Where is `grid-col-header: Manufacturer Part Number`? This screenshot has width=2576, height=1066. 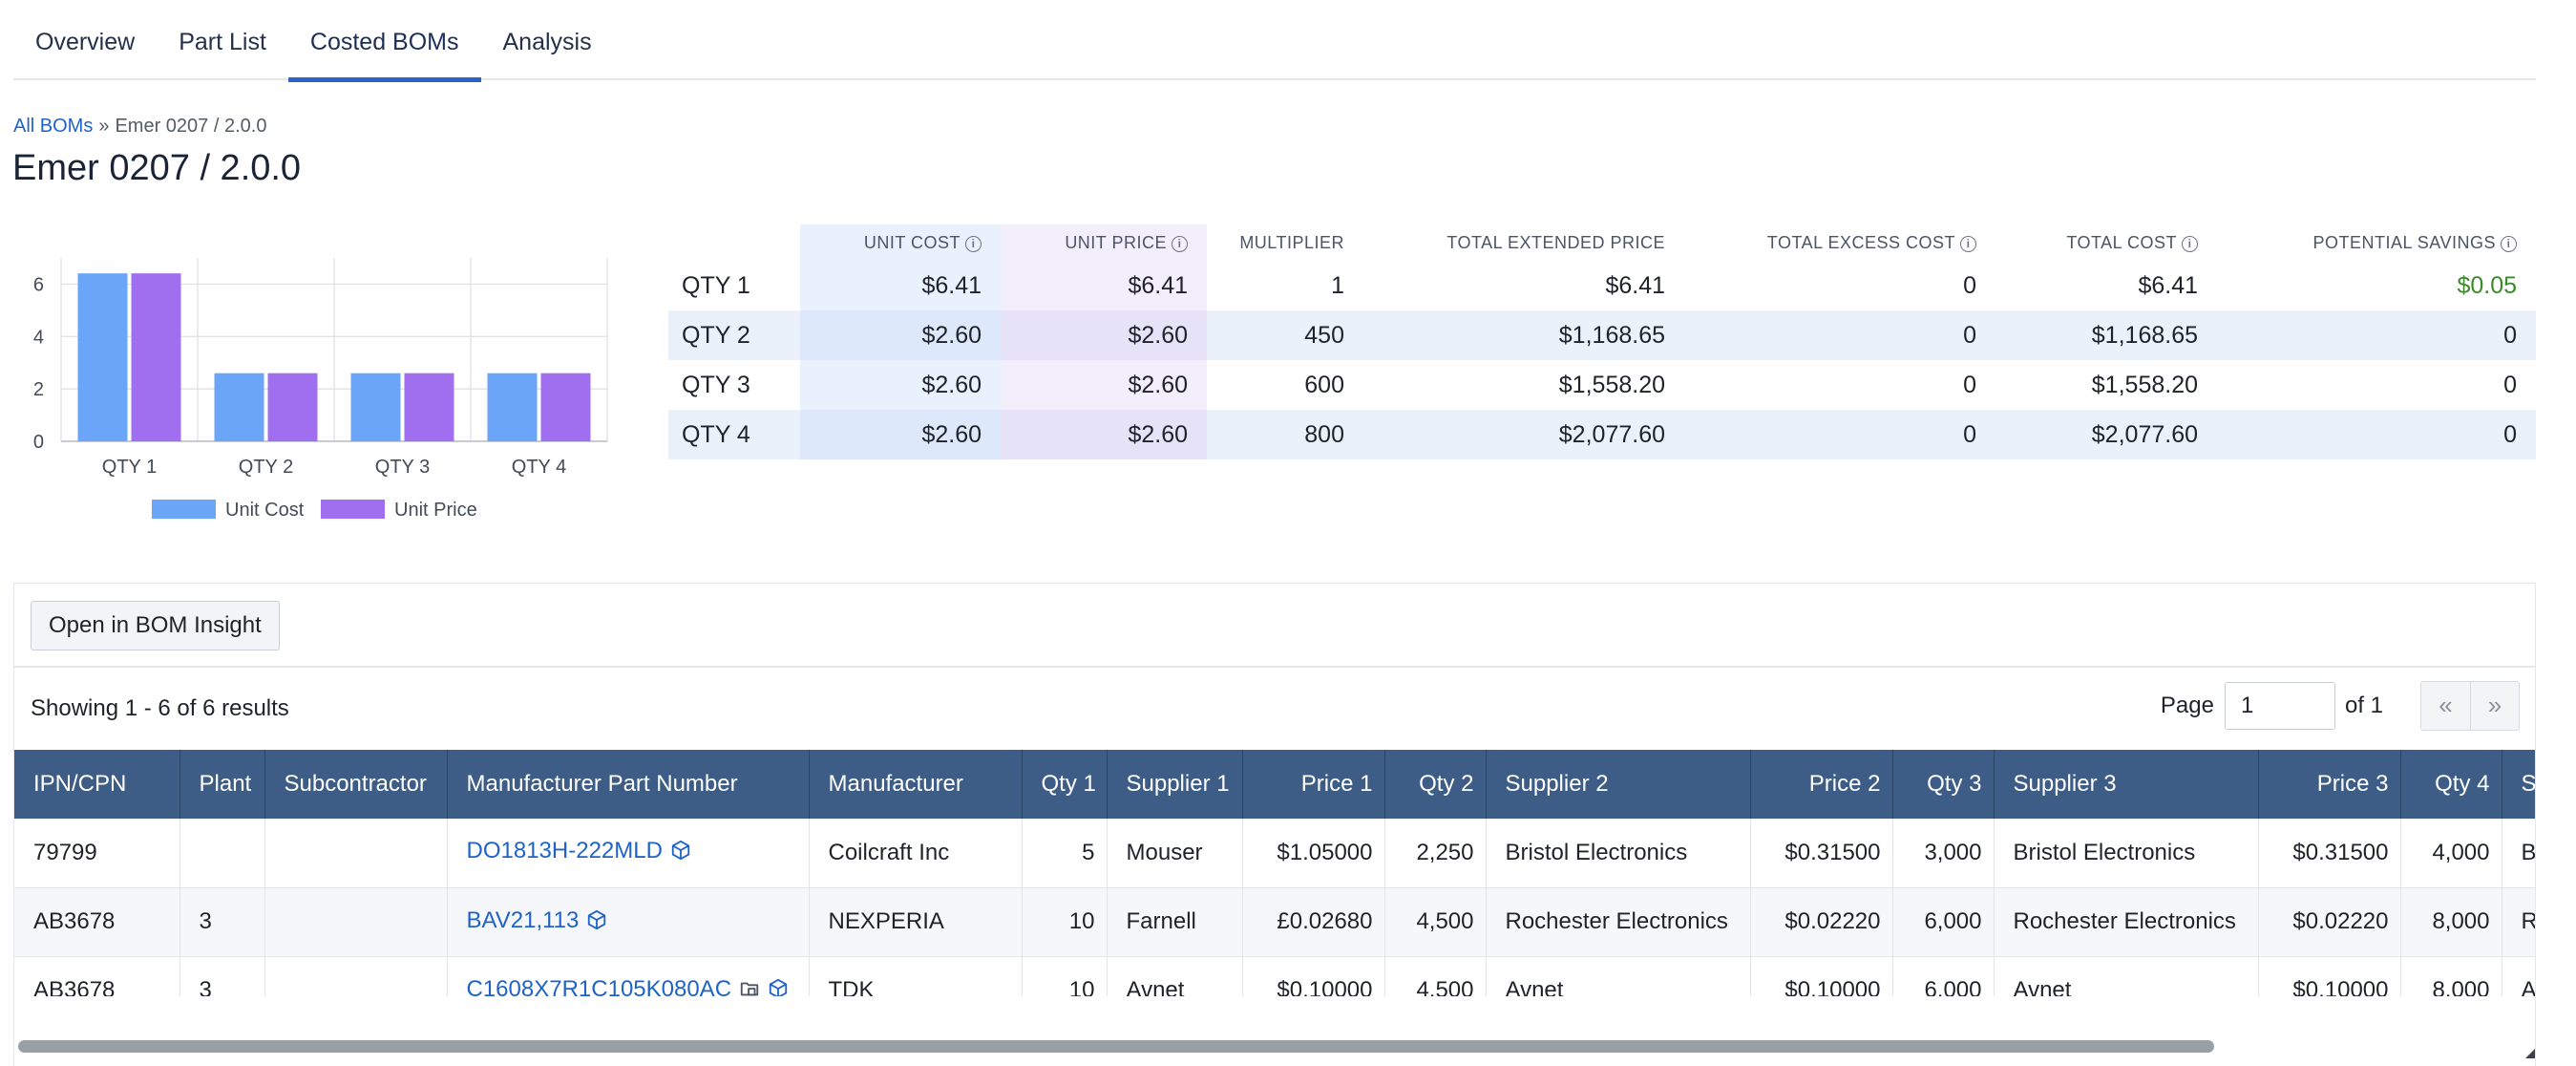 grid-col-header: Manufacturer Part Number is located at coordinates (628, 784).